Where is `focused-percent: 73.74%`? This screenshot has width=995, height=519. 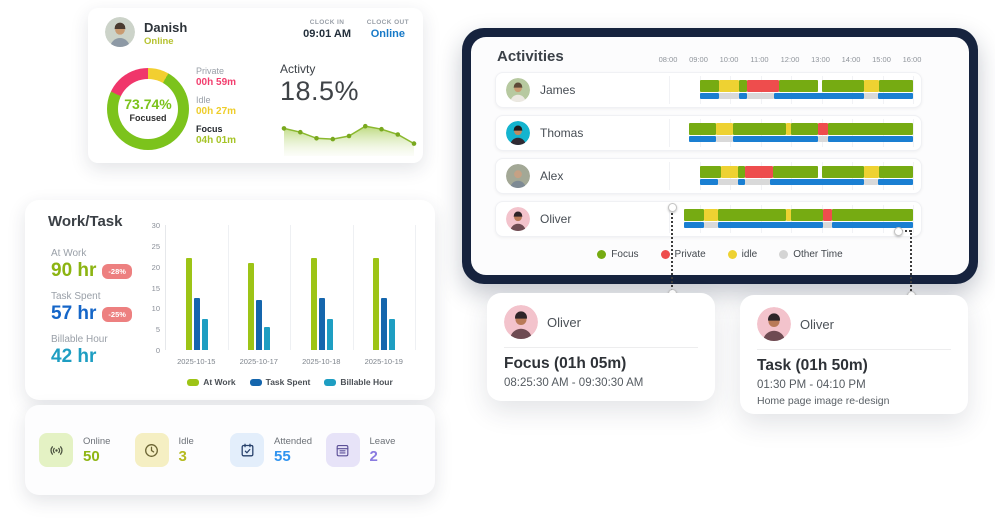
focused-percent: 73.74% is located at coordinates (148, 103).